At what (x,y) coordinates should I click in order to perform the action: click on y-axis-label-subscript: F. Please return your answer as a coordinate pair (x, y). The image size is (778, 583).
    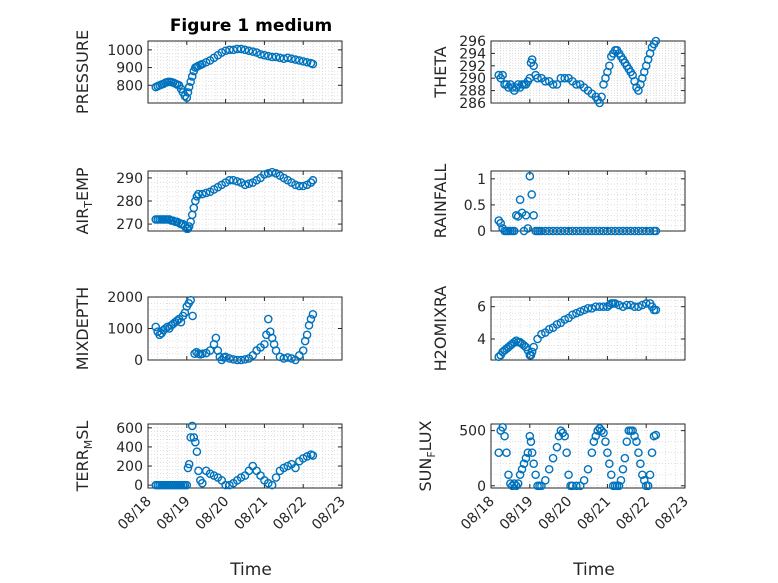
    Looking at the image, I should click on (431, 454).